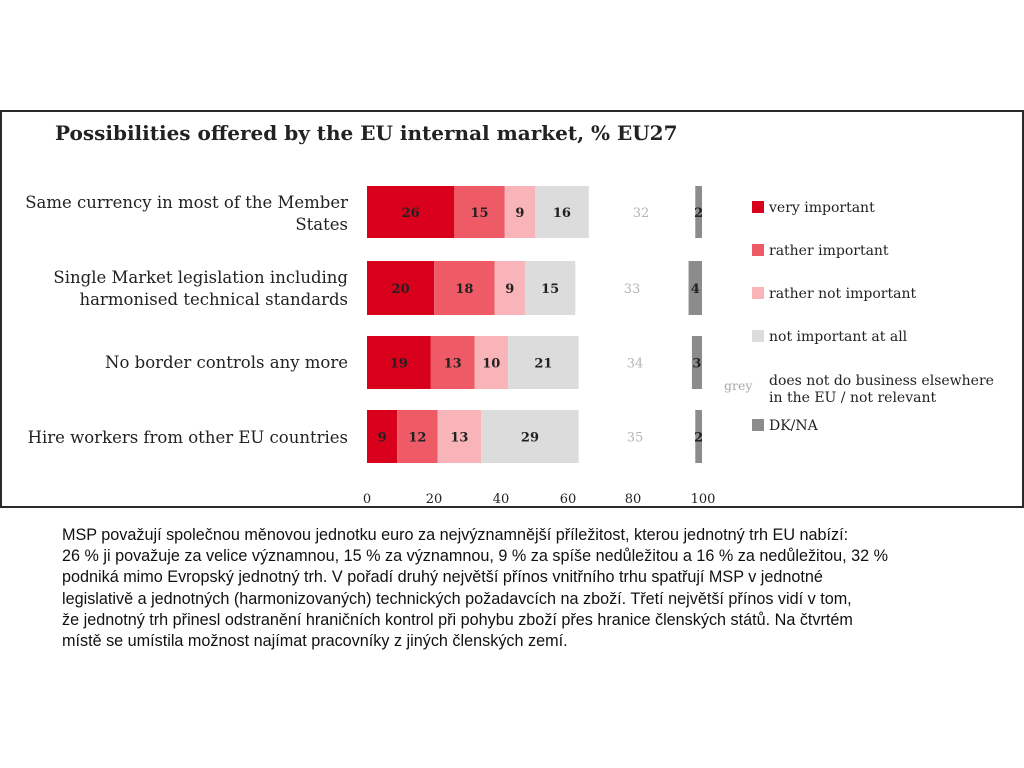  What do you see at coordinates (200, 277) in the screenshot?
I see `category-label: Single Market legislation including` at bounding box center [200, 277].